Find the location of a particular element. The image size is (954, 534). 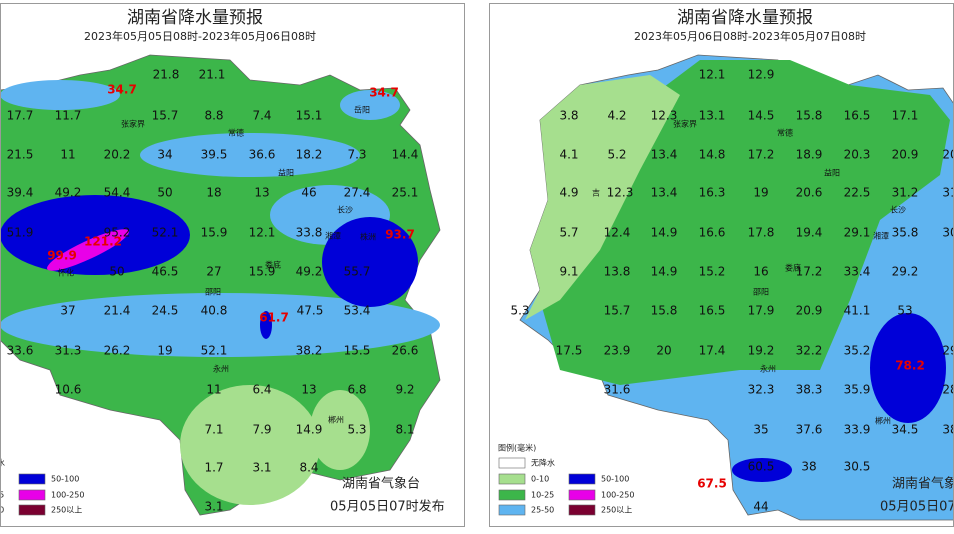

rain-value: 37 is located at coordinates (67, 311).